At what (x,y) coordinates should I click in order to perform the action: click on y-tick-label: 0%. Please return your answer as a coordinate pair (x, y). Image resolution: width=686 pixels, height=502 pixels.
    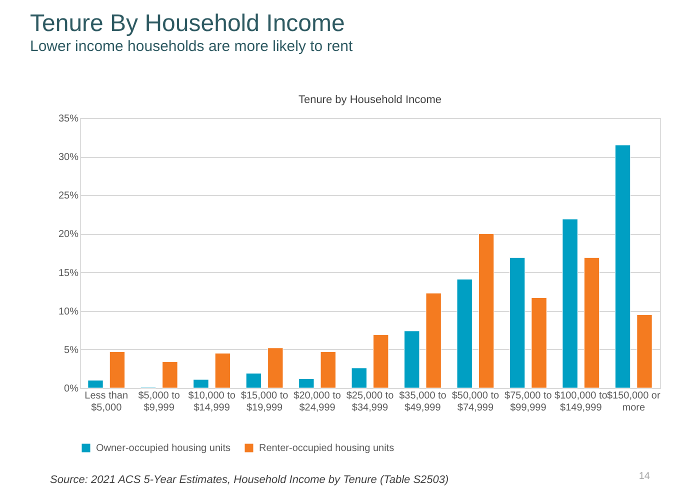
    Looking at the image, I should click on (71, 389).